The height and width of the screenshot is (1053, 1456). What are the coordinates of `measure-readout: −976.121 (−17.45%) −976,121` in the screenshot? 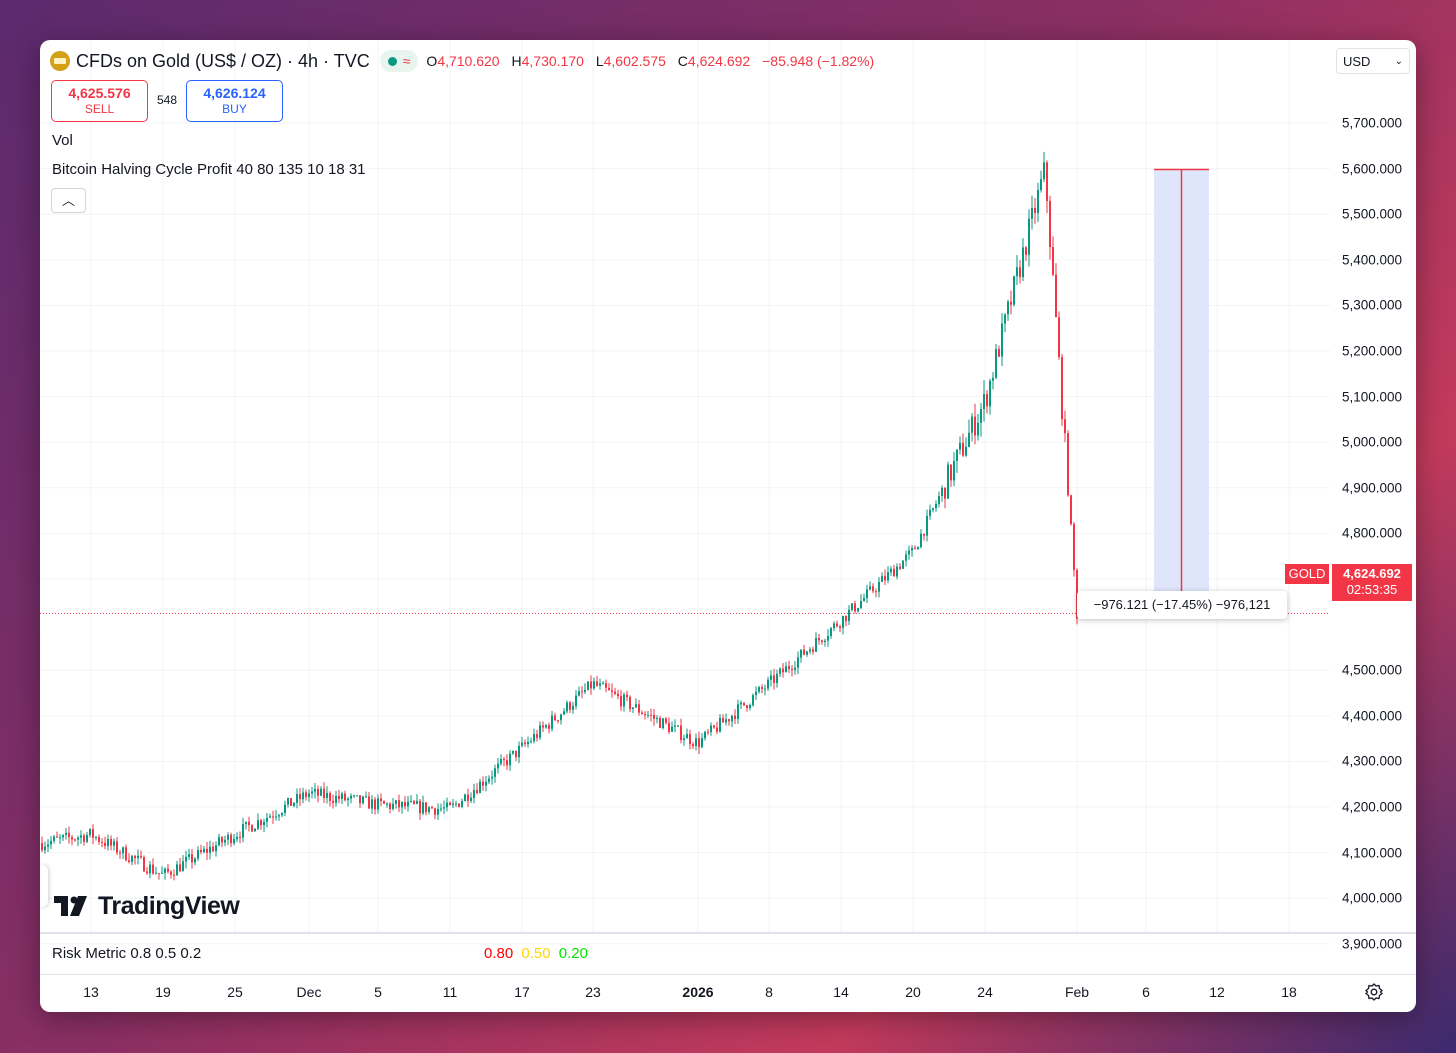 It's located at (1182, 605).